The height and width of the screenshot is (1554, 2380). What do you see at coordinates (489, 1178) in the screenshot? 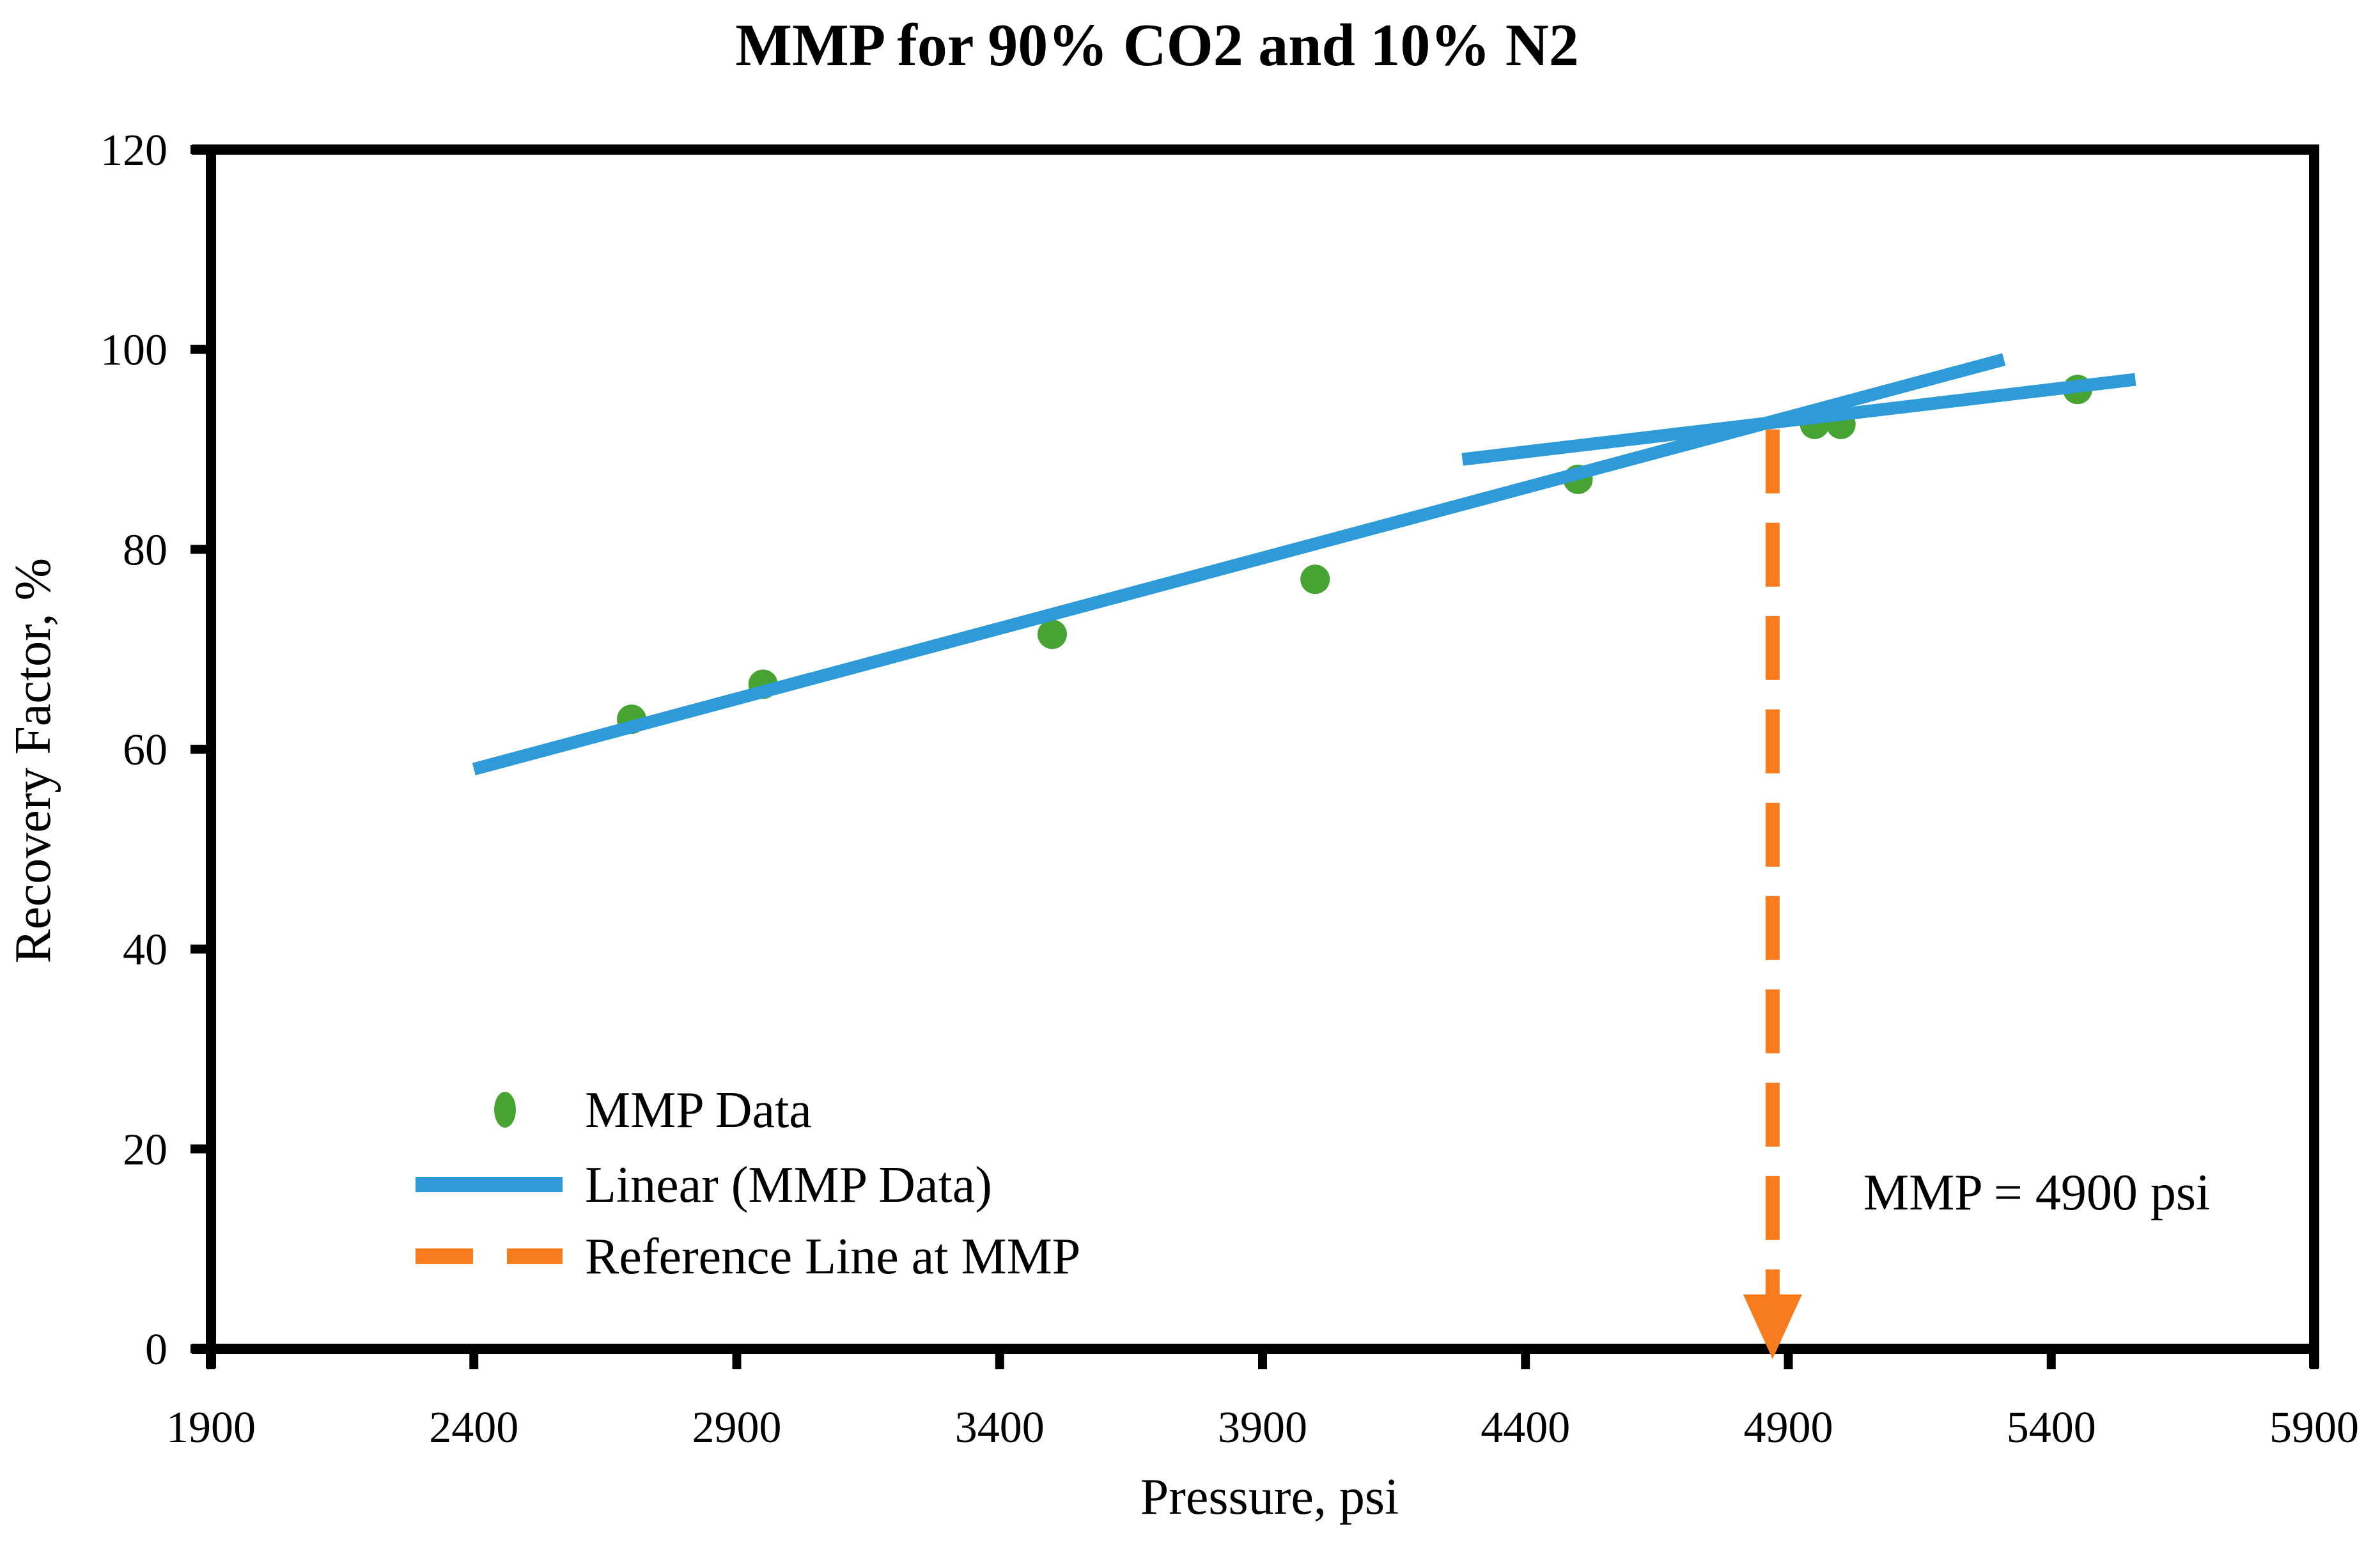
I see `legend-markers` at bounding box center [489, 1178].